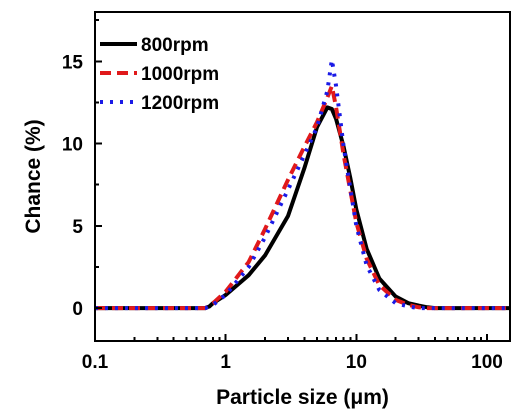  What do you see at coordinates (487, 362) in the screenshot?
I see `x-tick-label: 100` at bounding box center [487, 362].